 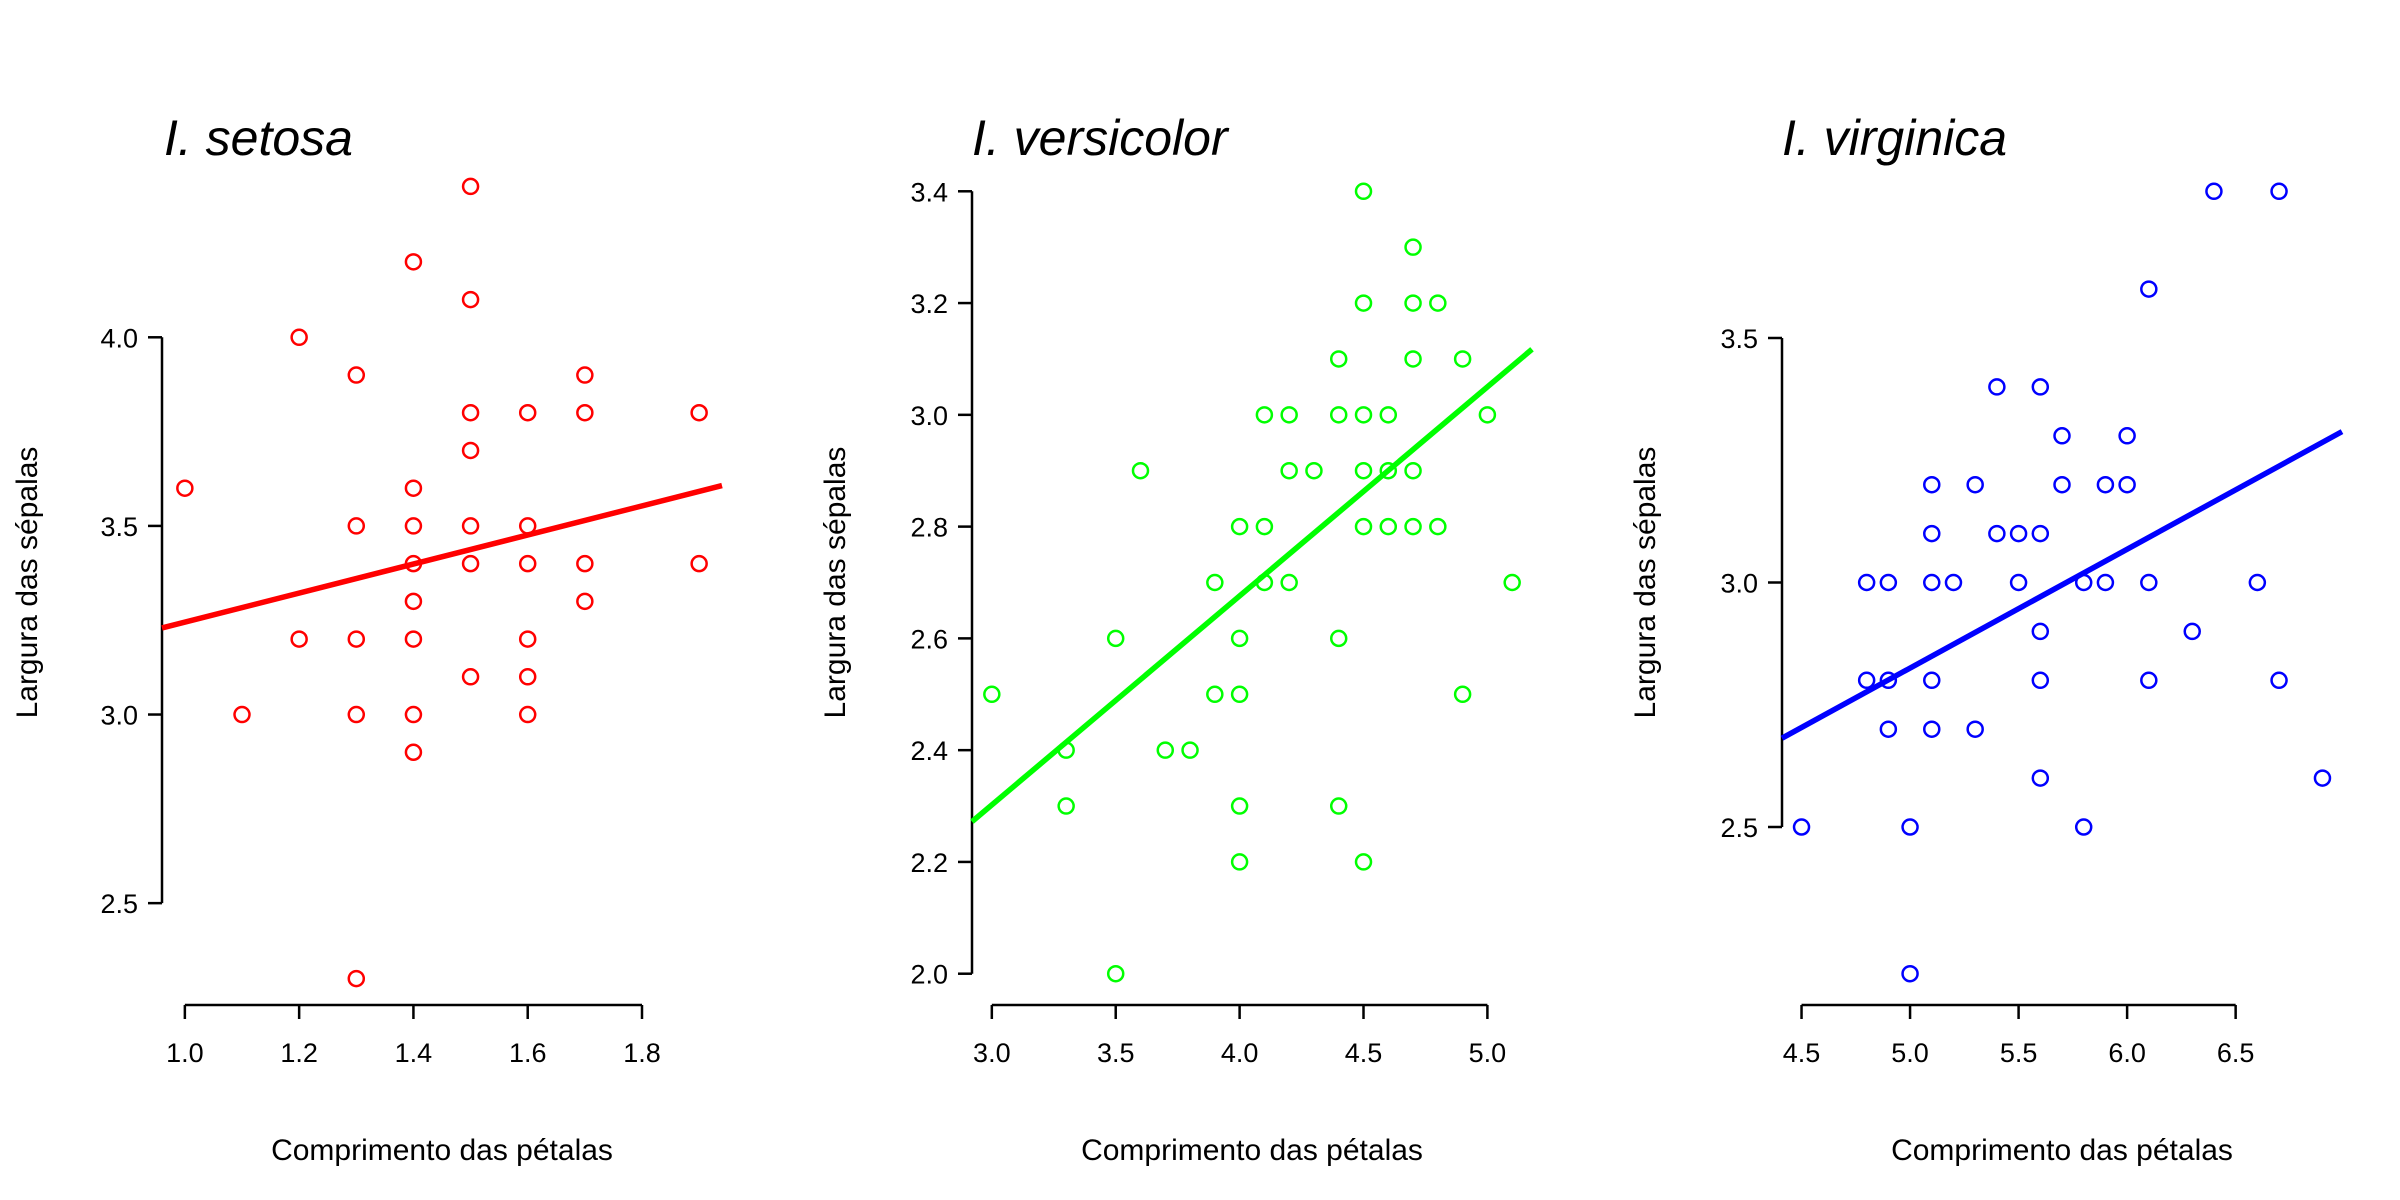 I want to click on y-tick-label: 2.6, so click(x=929, y=639).